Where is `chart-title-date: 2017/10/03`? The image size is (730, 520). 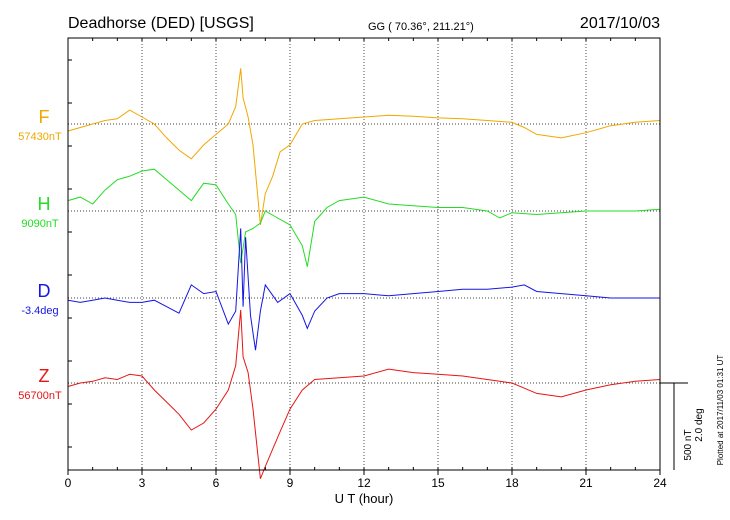 chart-title-date: 2017/10/03 is located at coordinates (620, 23).